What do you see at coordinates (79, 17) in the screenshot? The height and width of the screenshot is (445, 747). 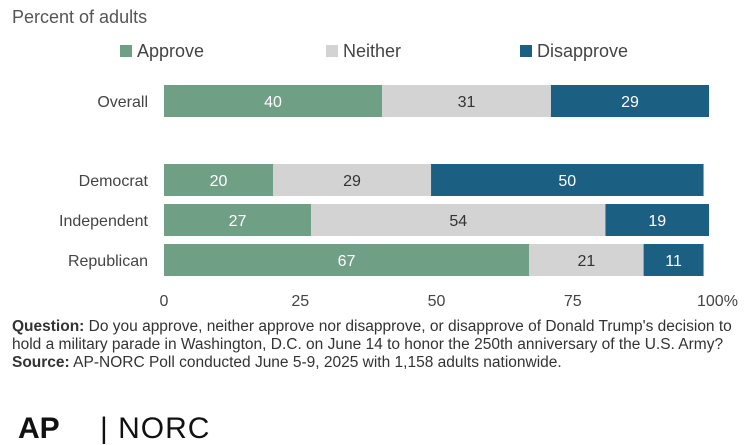 I see `chart-subtitle: Percent of adults` at bounding box center [79, 17].